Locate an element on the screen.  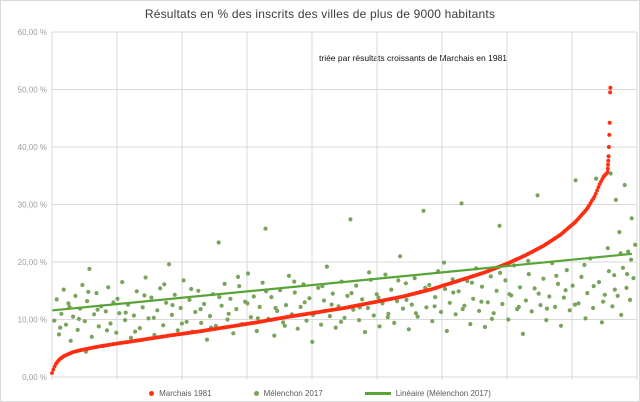
y-tick-label: 20,00 % is located at coordinates (32, 262).